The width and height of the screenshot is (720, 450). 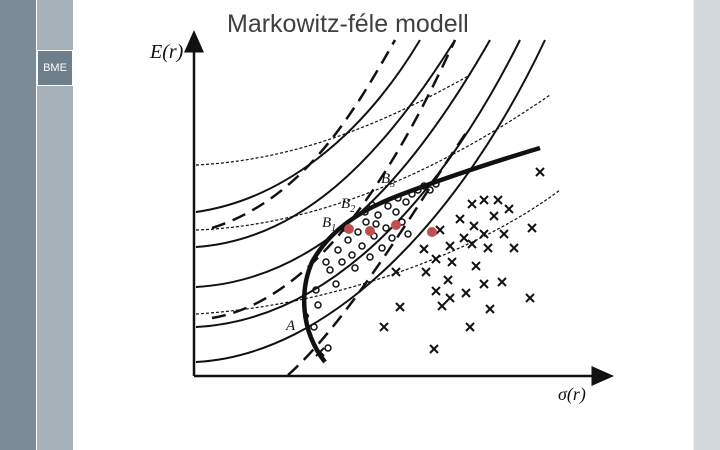 What do you see at coordinates (370, 269) in the screenshot?
I see `optimal-points` at bounding box center [370, 269].